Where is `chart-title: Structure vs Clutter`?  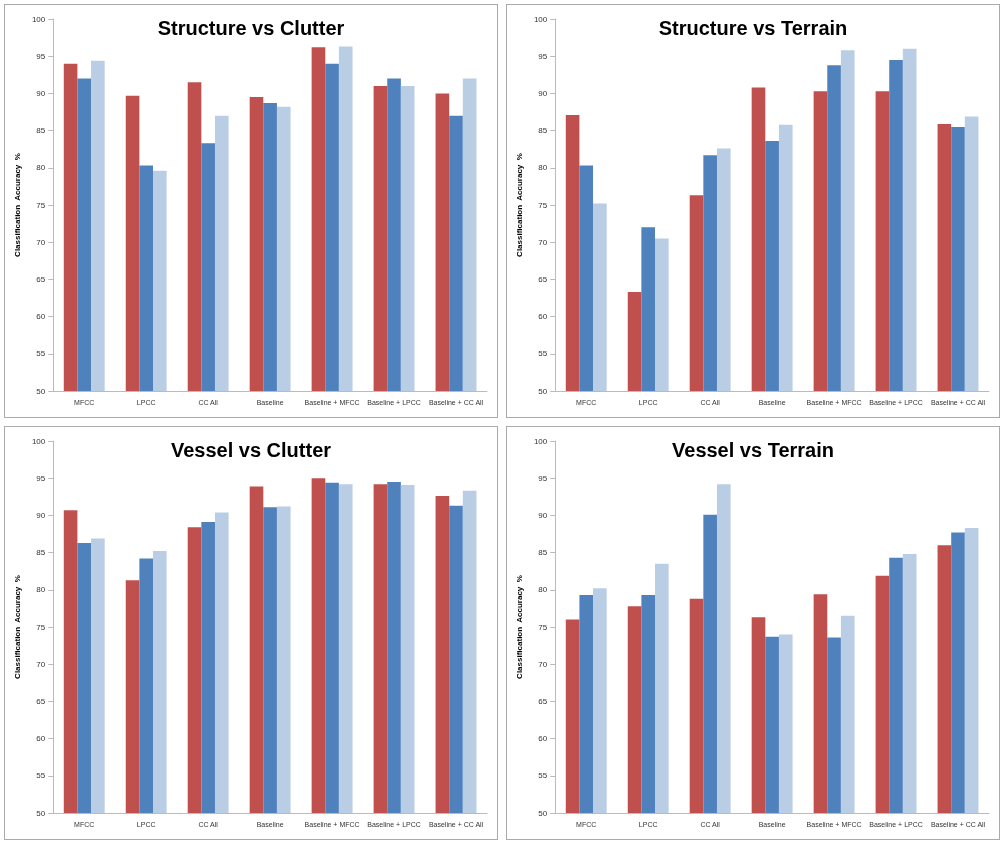
chart-title: Structure vs Clutter is located at coordinates (251, 28).